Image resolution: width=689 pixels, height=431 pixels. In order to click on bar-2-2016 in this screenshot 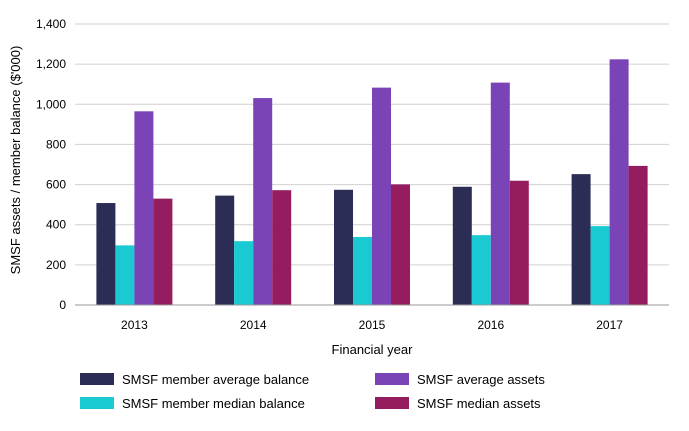, I will do `click(481, 270)`.